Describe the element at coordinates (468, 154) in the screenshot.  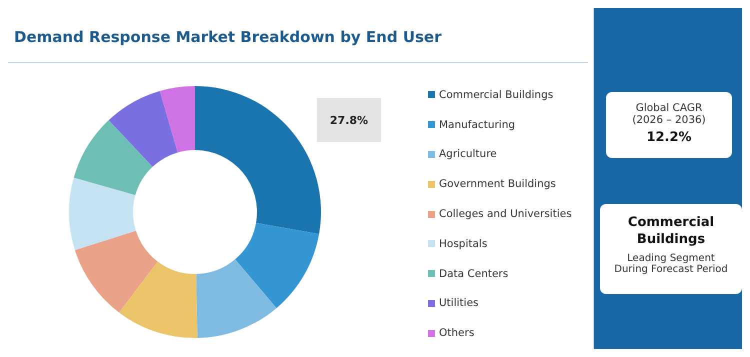
I see `legend-label: Agriculture` at that location.